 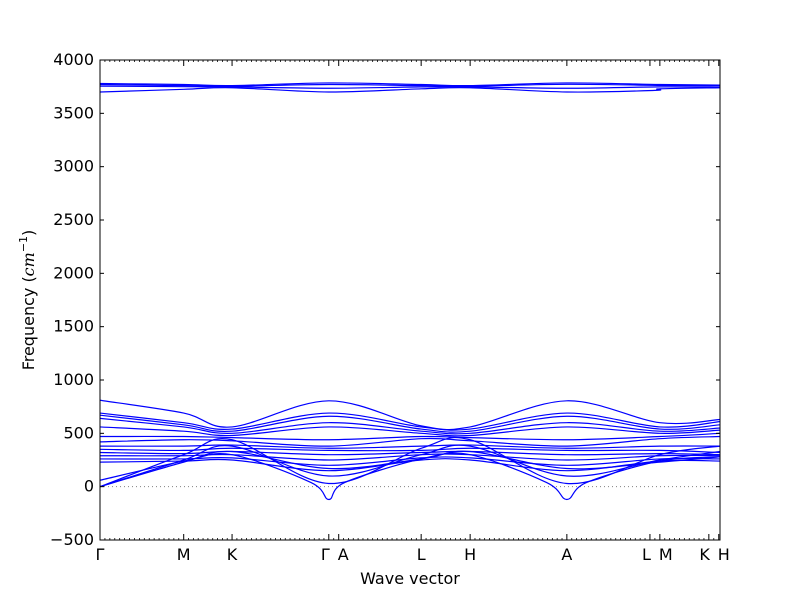 I want to click on y-tick-label: 2500, so click(x=73, y=219).